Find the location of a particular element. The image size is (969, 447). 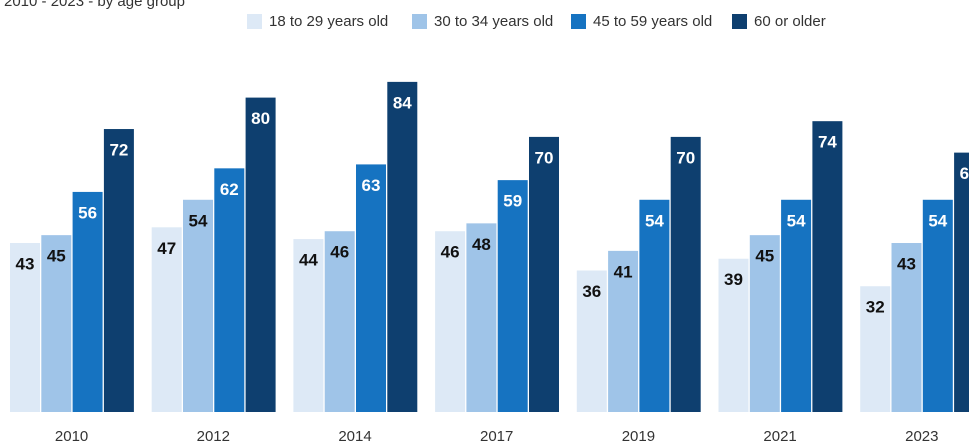

legend-label: 45 to 59 years old is located at coordinates (652, 21).